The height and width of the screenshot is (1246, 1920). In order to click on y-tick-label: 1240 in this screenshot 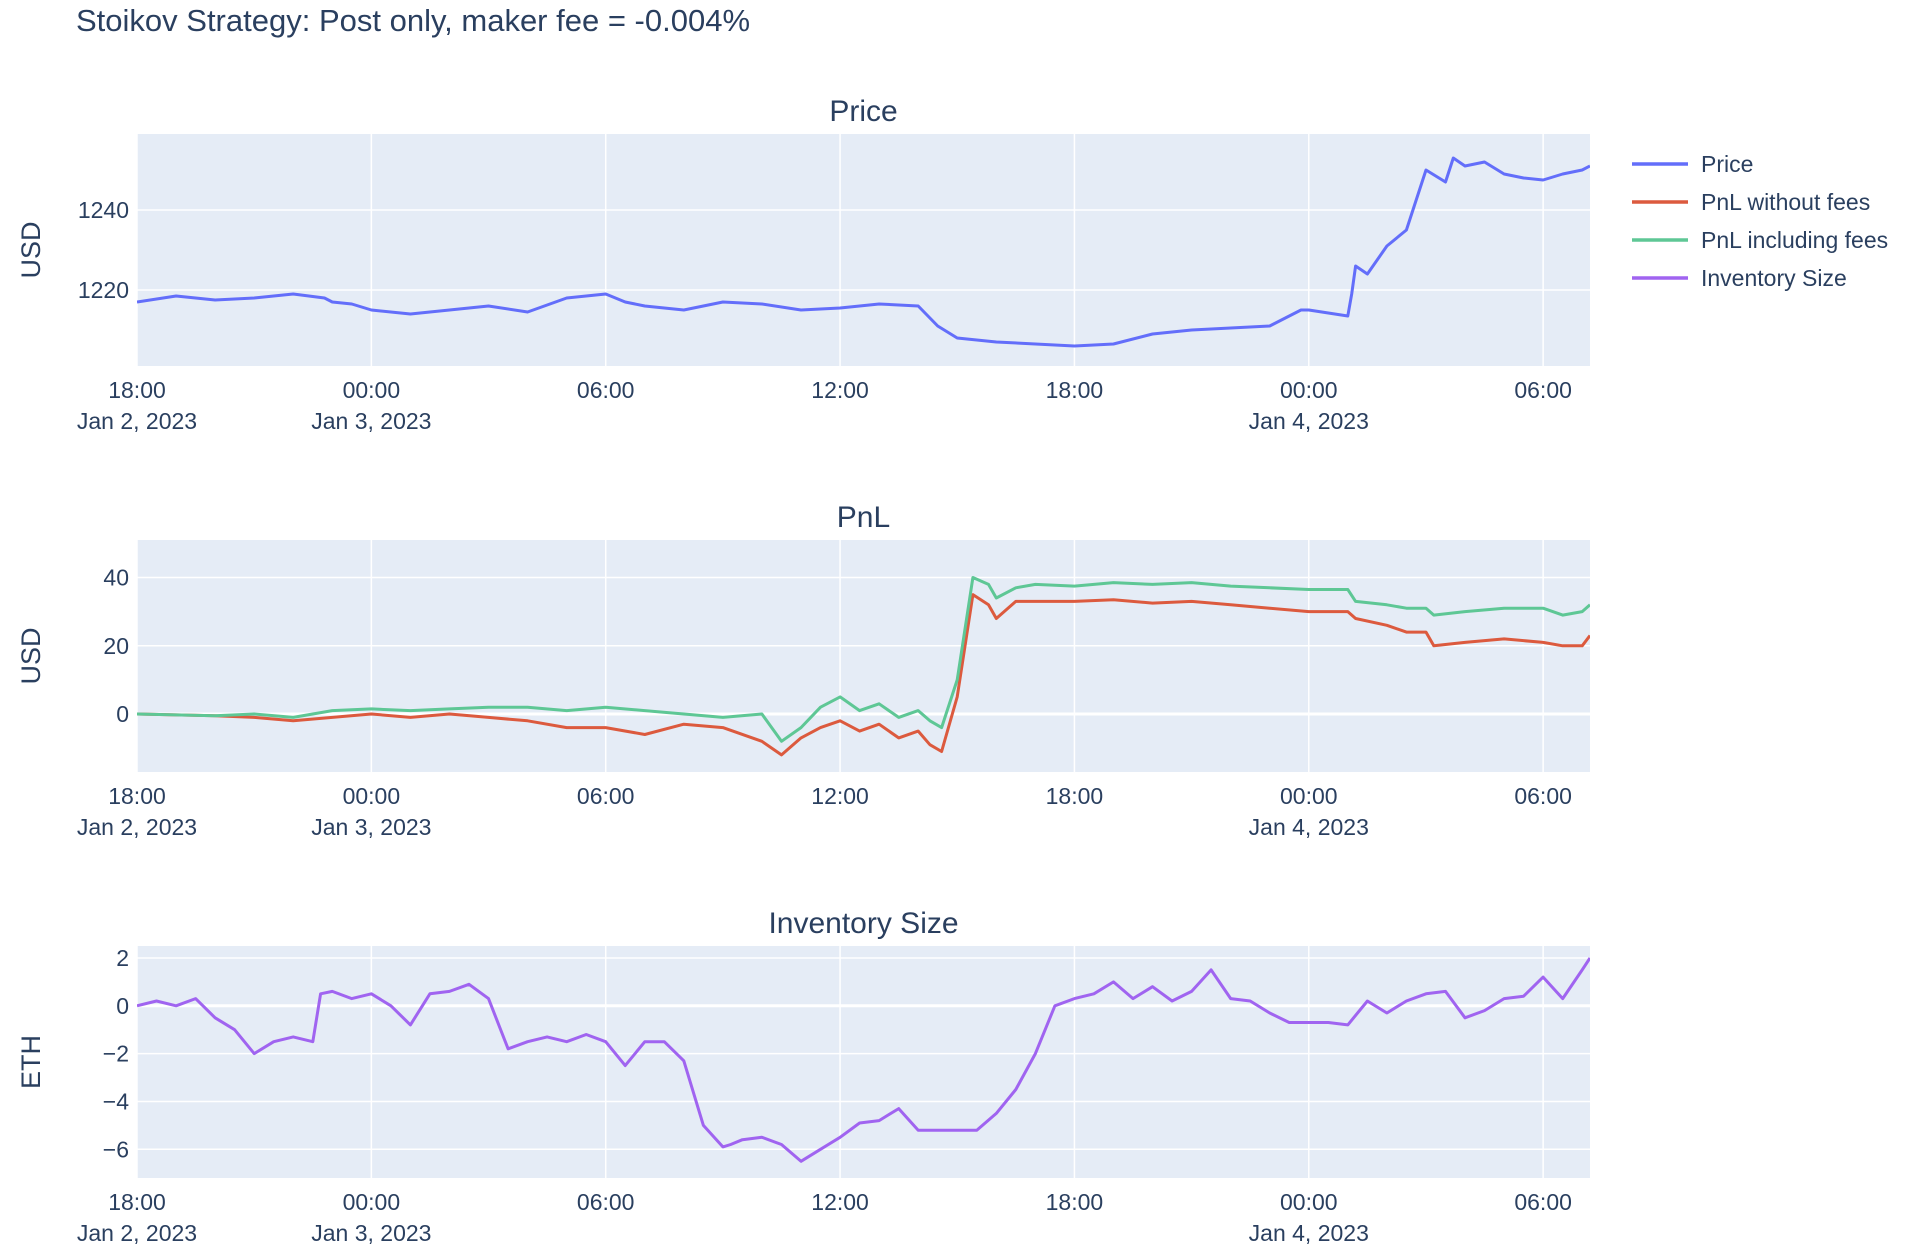, I will do `click(103, 210)`.